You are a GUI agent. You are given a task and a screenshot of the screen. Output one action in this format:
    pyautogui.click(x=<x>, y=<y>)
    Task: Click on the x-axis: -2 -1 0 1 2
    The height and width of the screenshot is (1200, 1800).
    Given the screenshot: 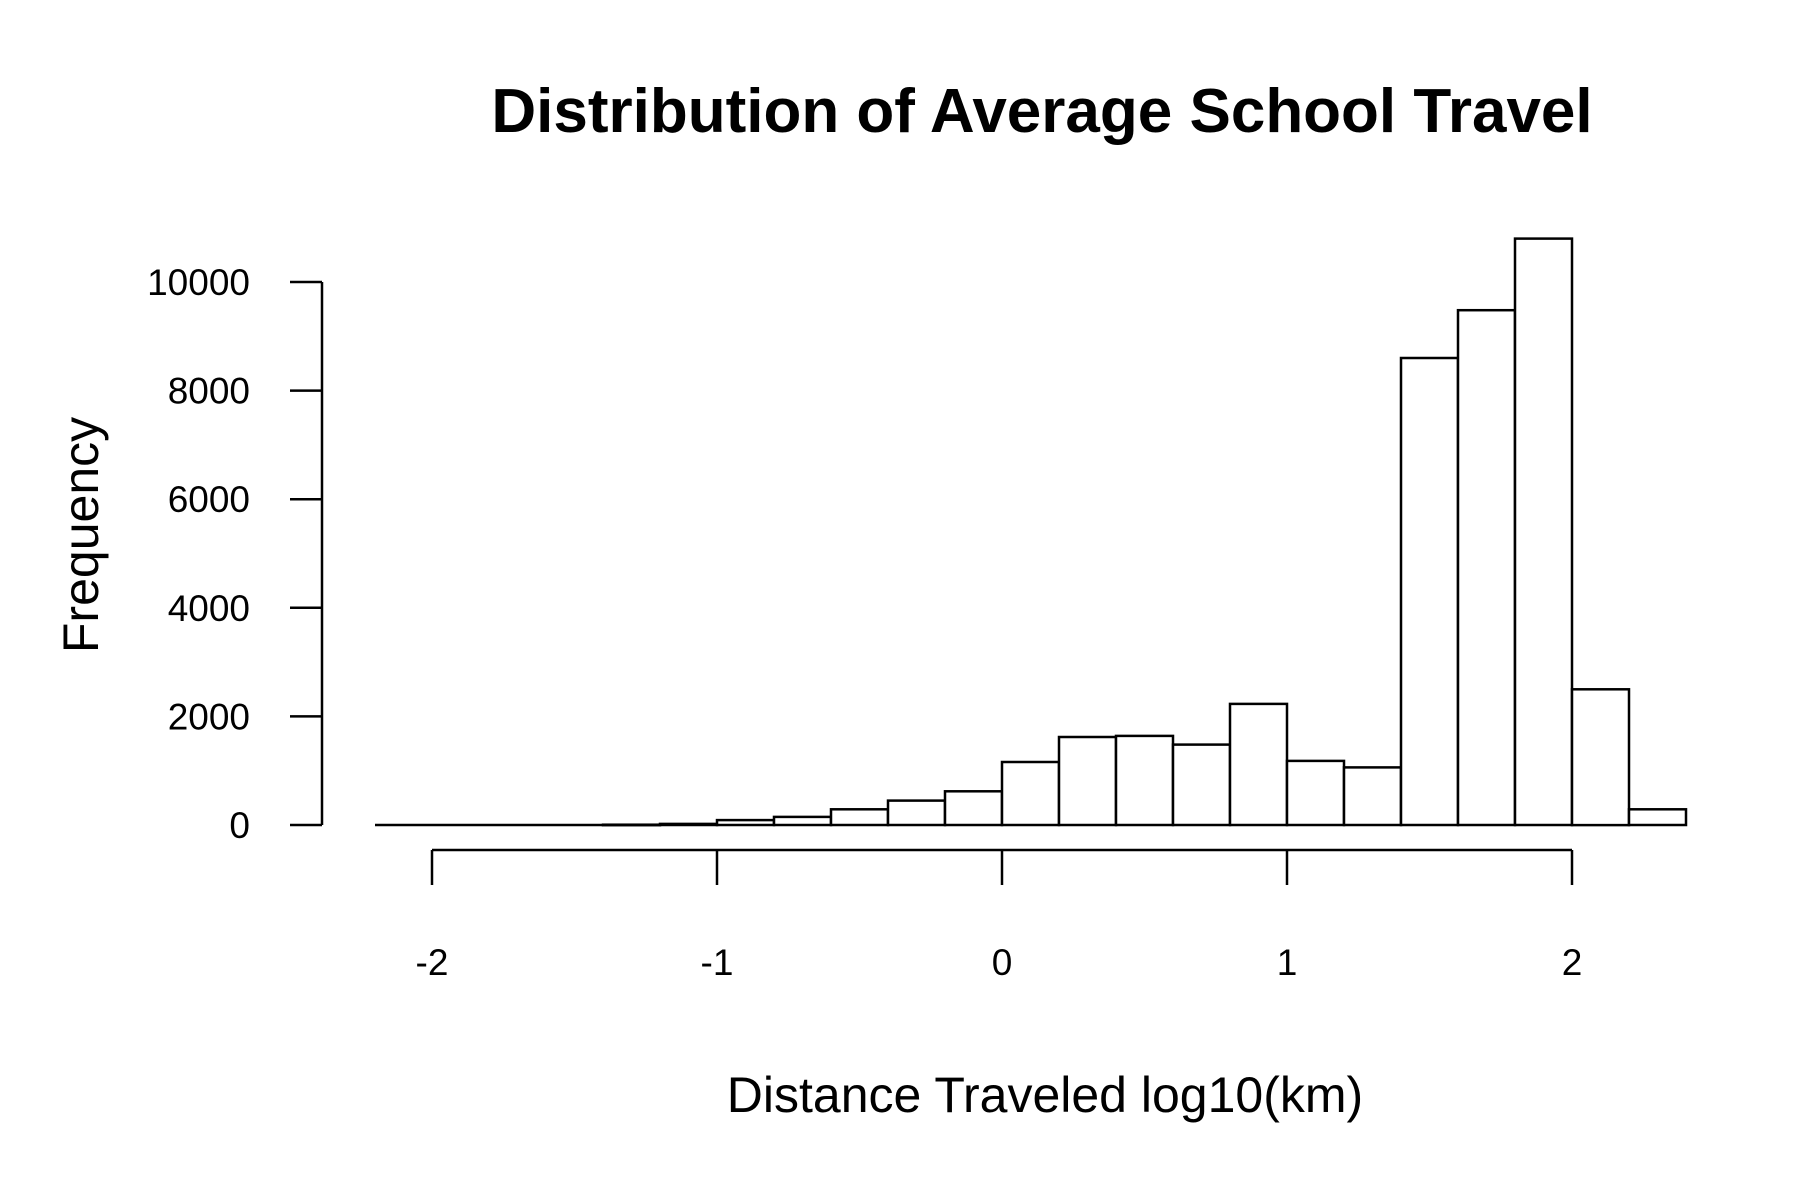 What is the action you would take?
    pyautogui.click(x=999, y=915)
    